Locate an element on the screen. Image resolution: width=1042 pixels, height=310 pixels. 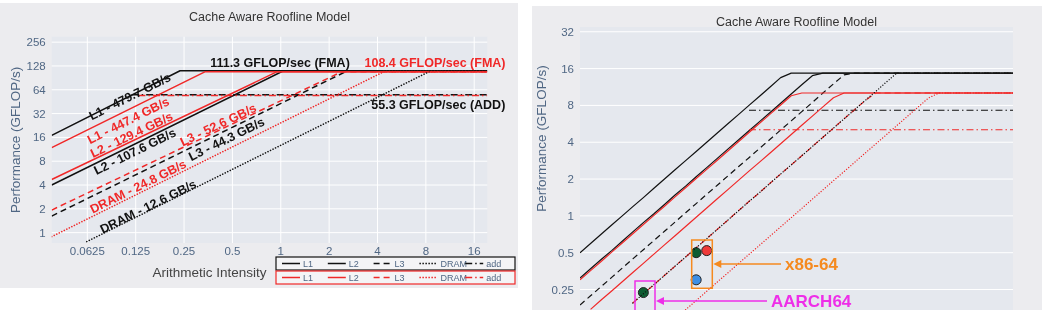
y-tick-label: 256 is located at coordinates (36, 42).